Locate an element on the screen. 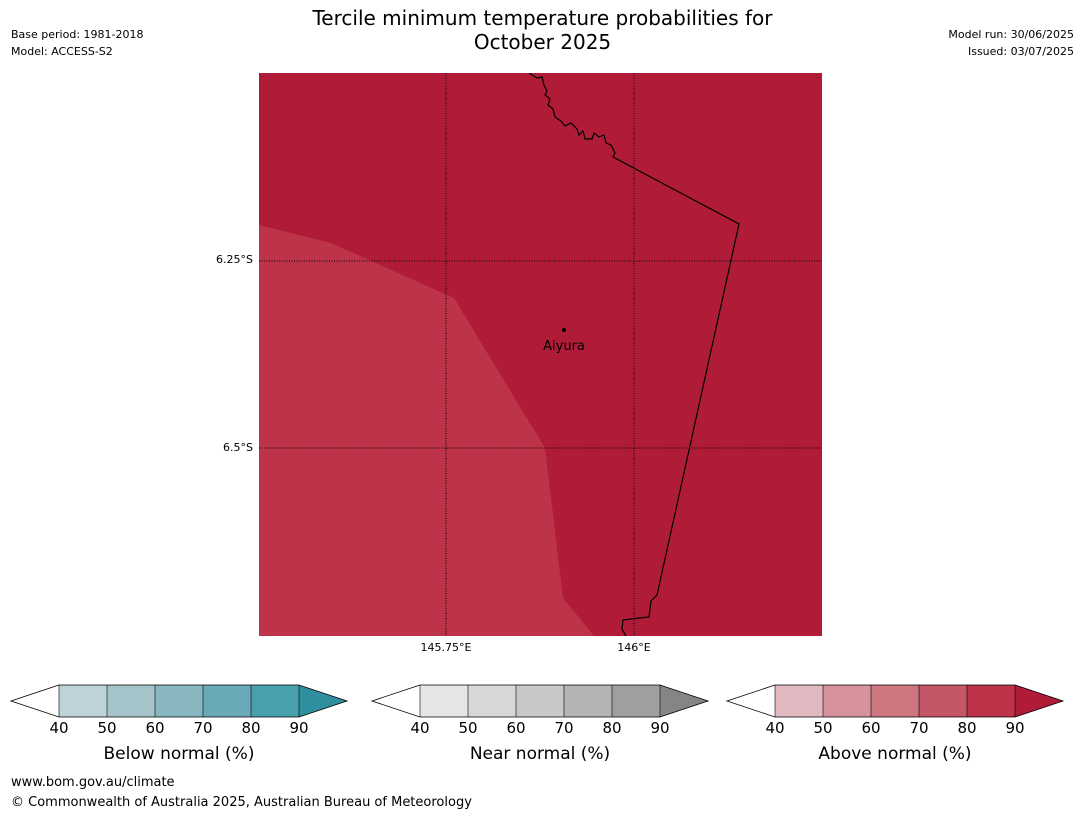  legend-near-tick: 90 is located at coordinates (660, 728).